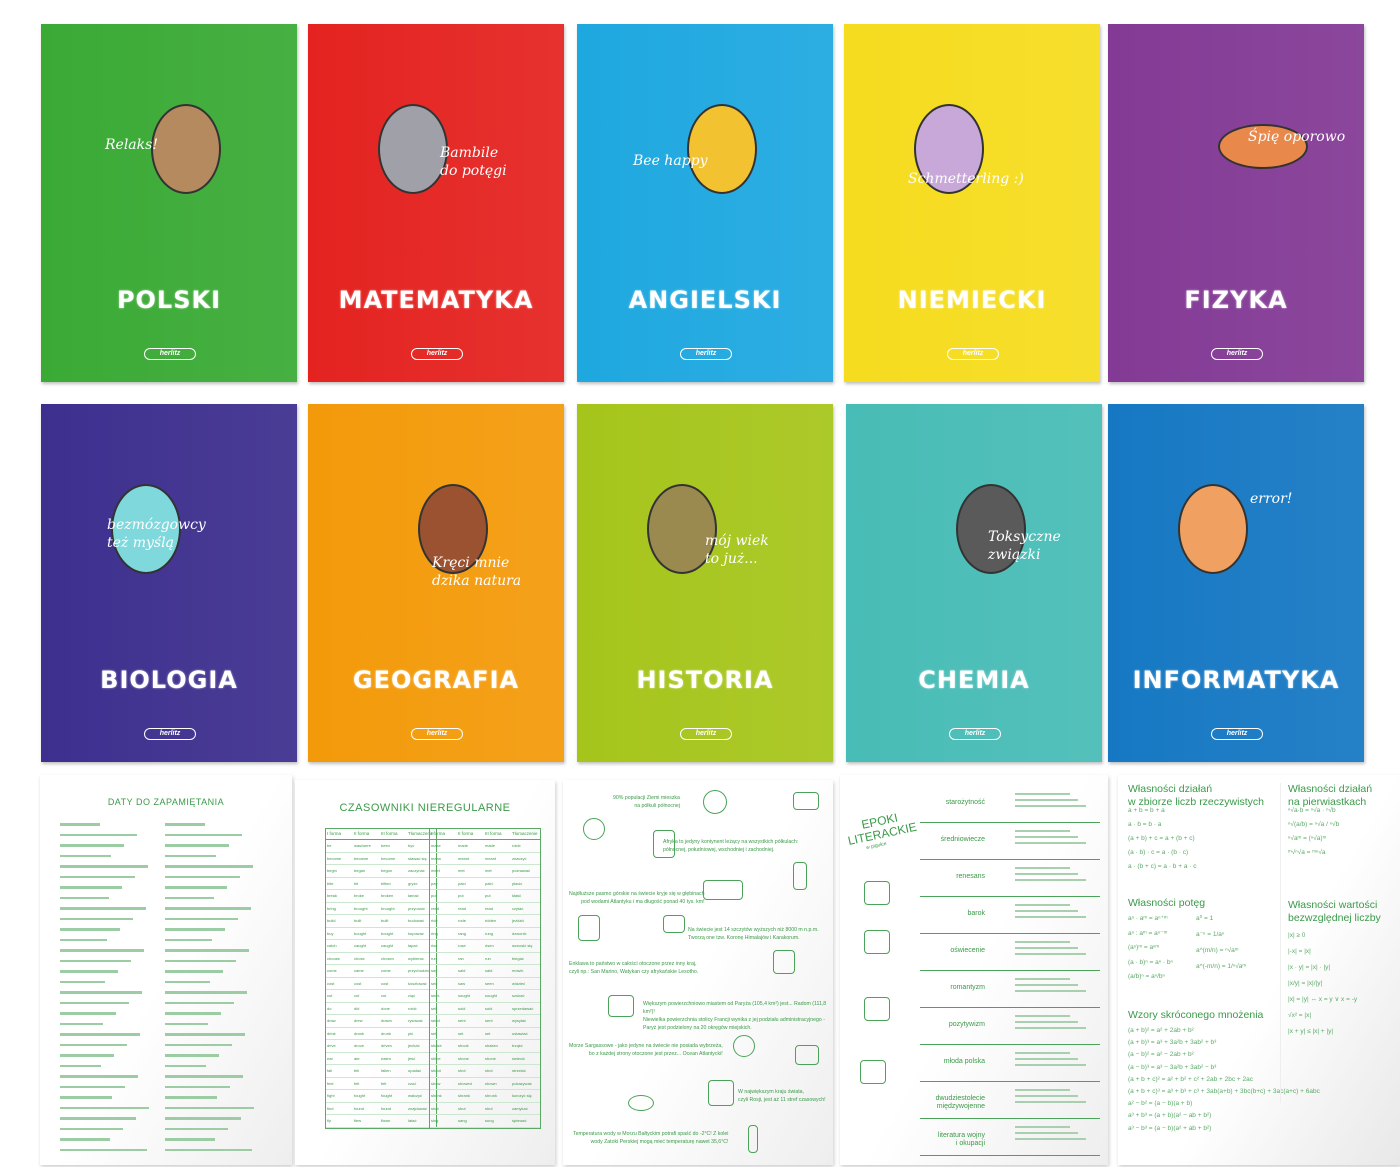 This screenshot has height=1167, width=1400. Describe the element at coordinates (387, 871) in the screenshot. I see `verb-cell: begun` at that location.